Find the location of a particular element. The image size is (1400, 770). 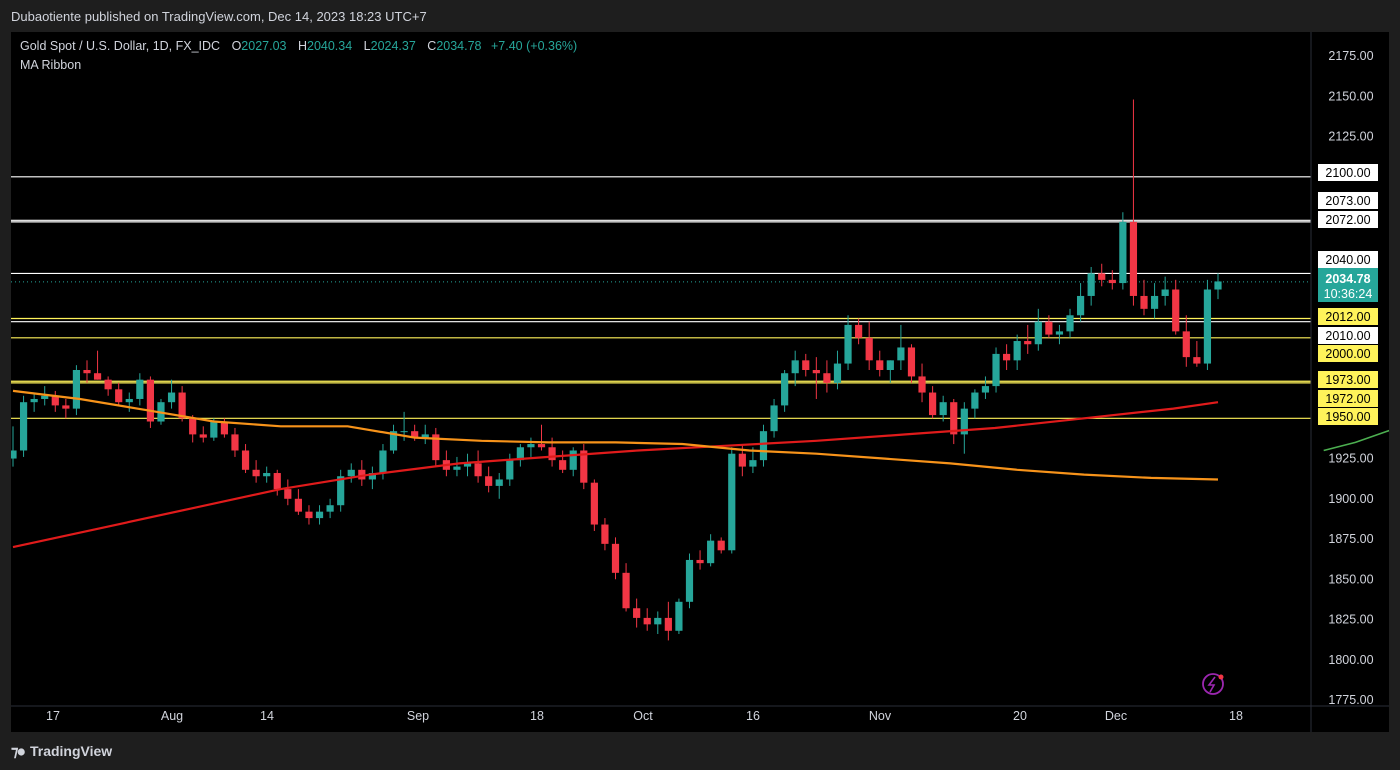

y-tick-label: 1925.00 is located at coordinates (1350, 459).